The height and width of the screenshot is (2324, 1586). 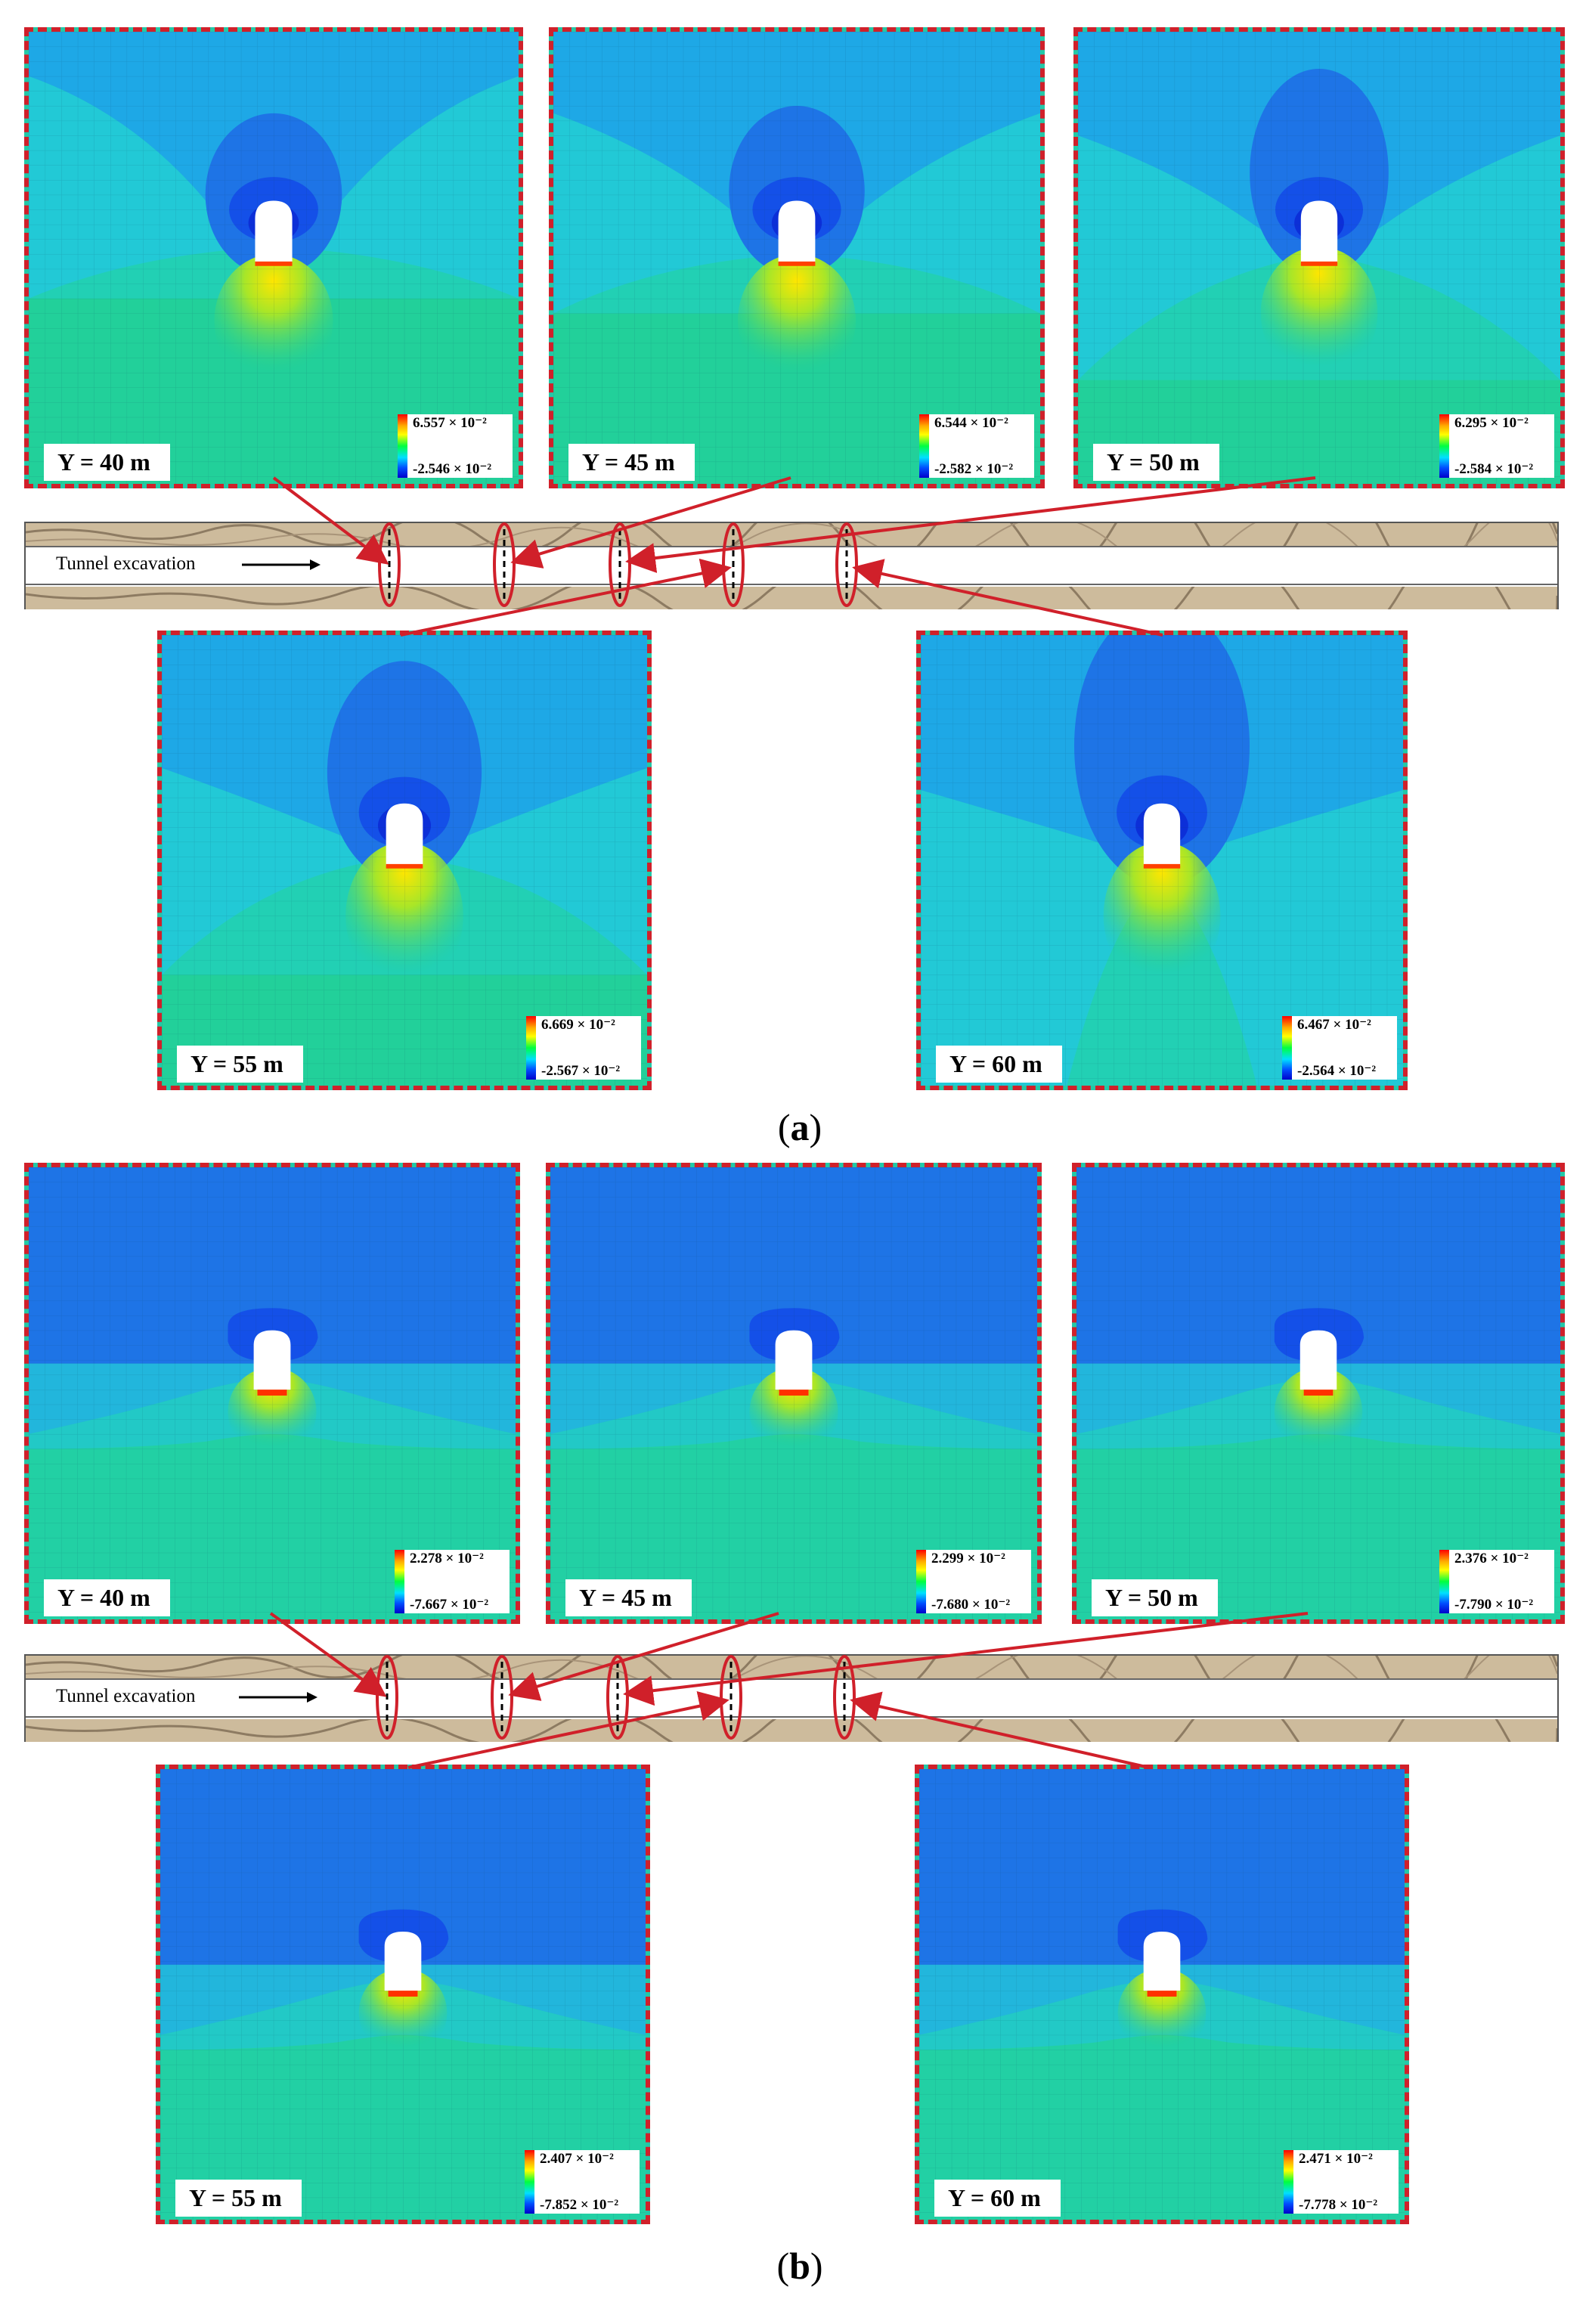 What do you see at coordinates (1496, 1581) in the screenshot?
I see `color-legend: 2.376 × 10⁻² -7.790 × 10⁻²` at bounding box center [1496, 1581].